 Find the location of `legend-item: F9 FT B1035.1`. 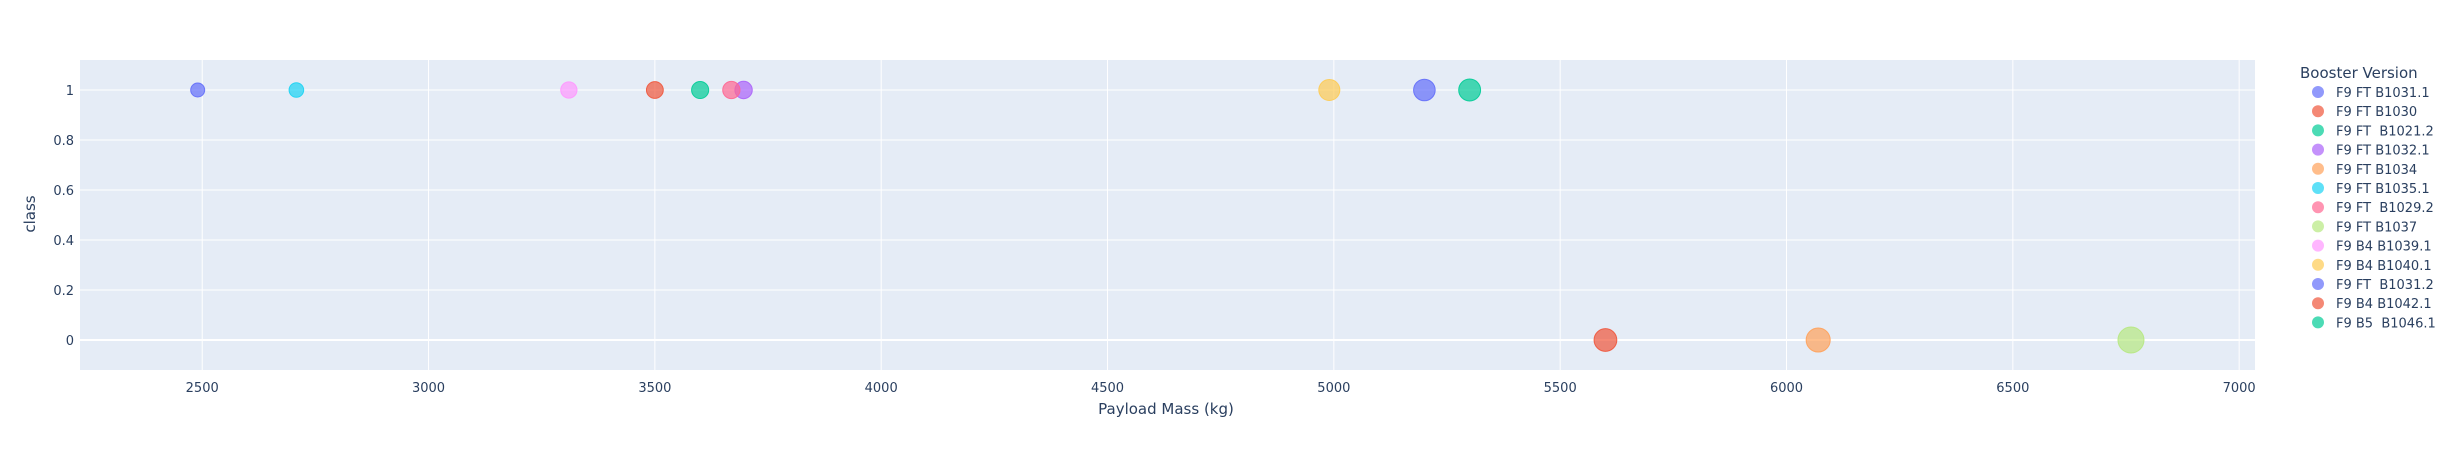

legend-item: F9 FT B1035.1 is located at coordinates (2371, 189).